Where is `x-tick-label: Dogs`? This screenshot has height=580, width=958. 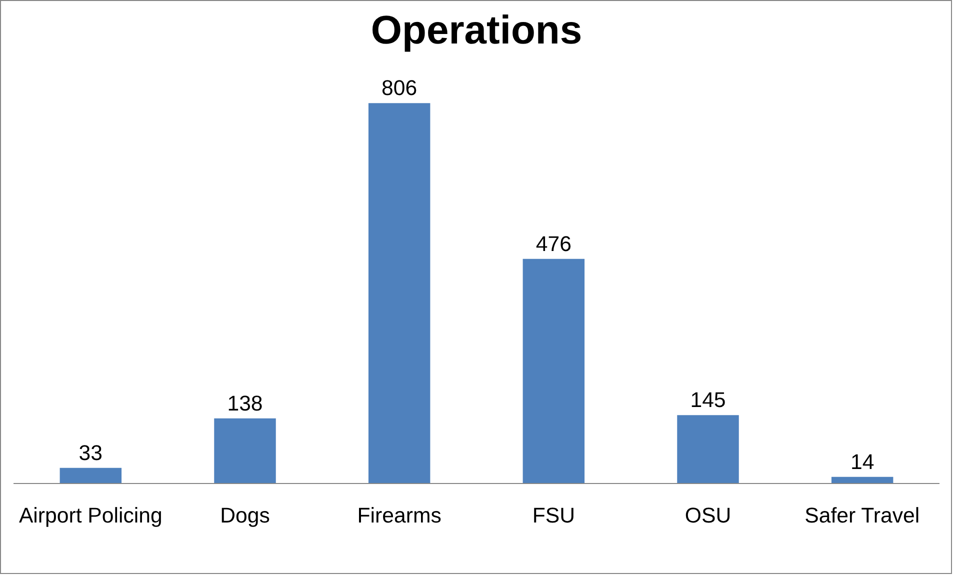
x-tick-label: Dogs is located at coordinates (245, 516).